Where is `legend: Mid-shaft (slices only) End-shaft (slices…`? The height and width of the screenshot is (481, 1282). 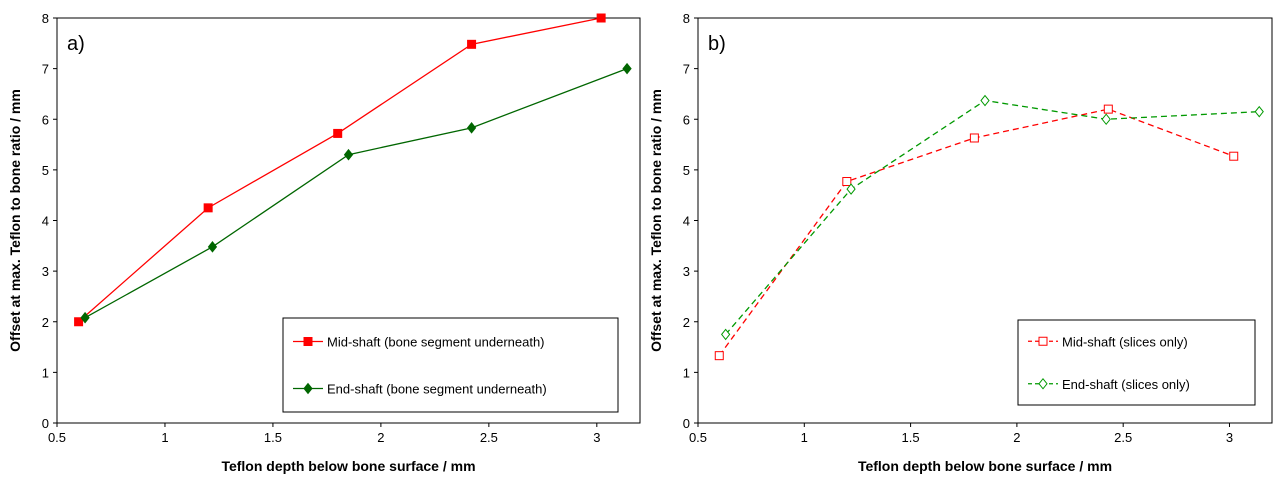
legend: Mid-shaft (slices only) End-shaft (slices… is located at coordinates (1136, 362).